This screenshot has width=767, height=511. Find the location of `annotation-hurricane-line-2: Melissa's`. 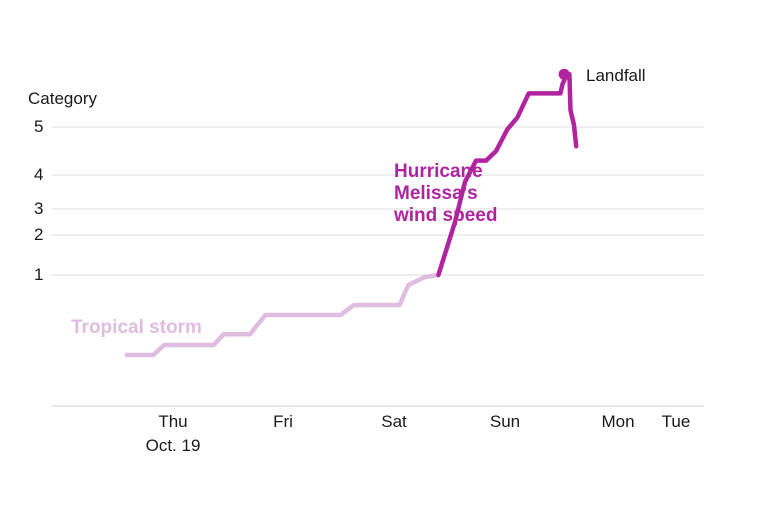

annotation-hurricane-line-2: Melissa's is located at coordinates (436, 193).